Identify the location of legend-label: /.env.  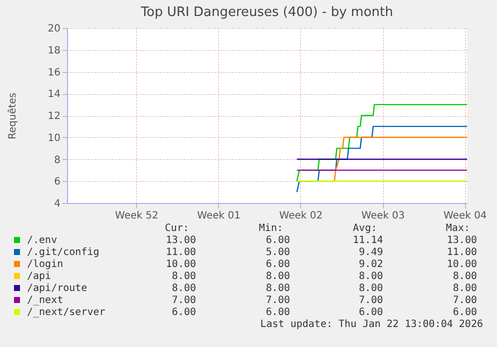
(42, 240).